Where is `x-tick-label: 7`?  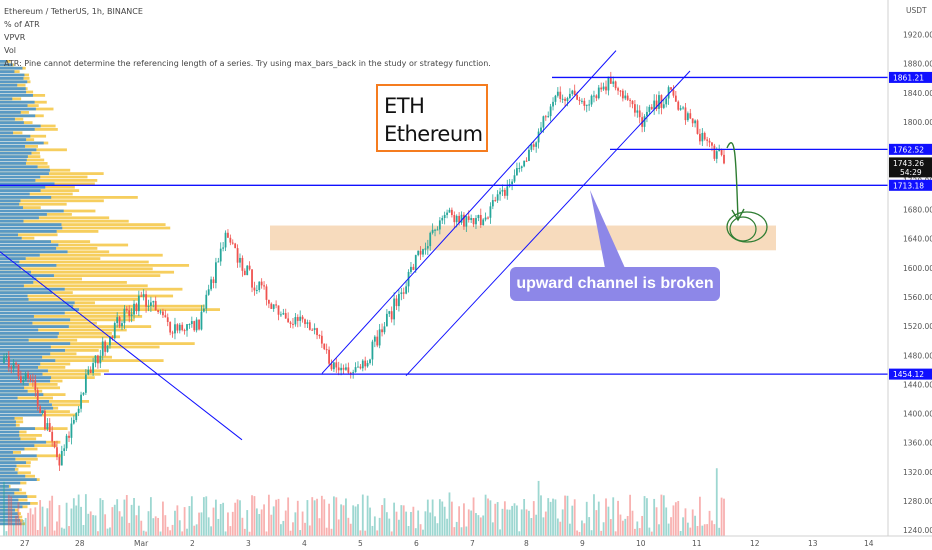 x-tick-label: 7 is located at coordinates (472, 543).